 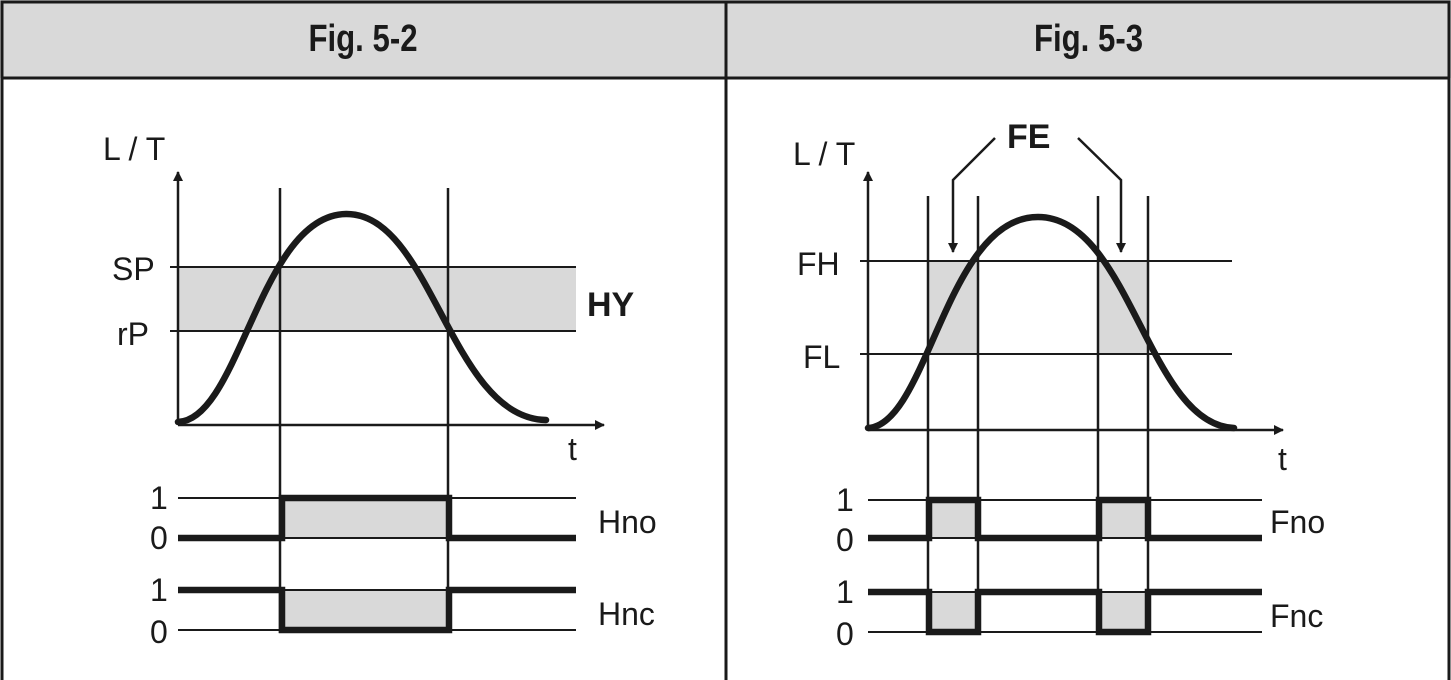 I want to click on fnc-signal, so click(x=1065, y=612).